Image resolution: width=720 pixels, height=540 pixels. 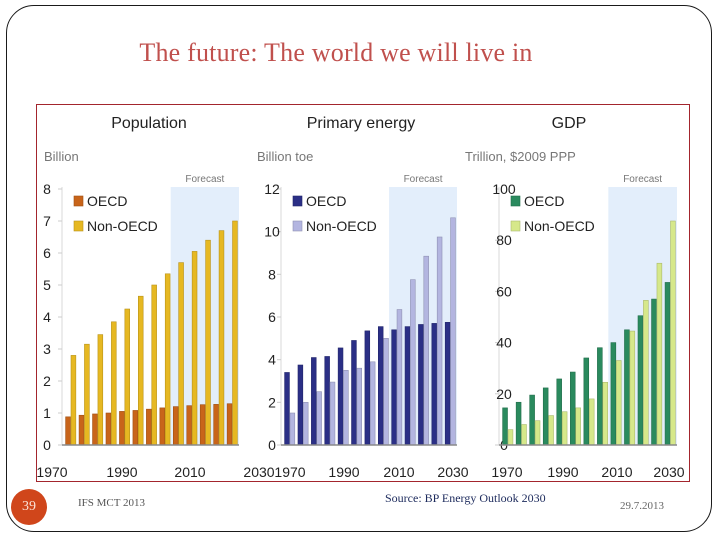 What do you see at coordinates (112, 503) in the screenshot?
I see `footer-event-label: IFS MCT 2013` at bounding box center [112, 503].